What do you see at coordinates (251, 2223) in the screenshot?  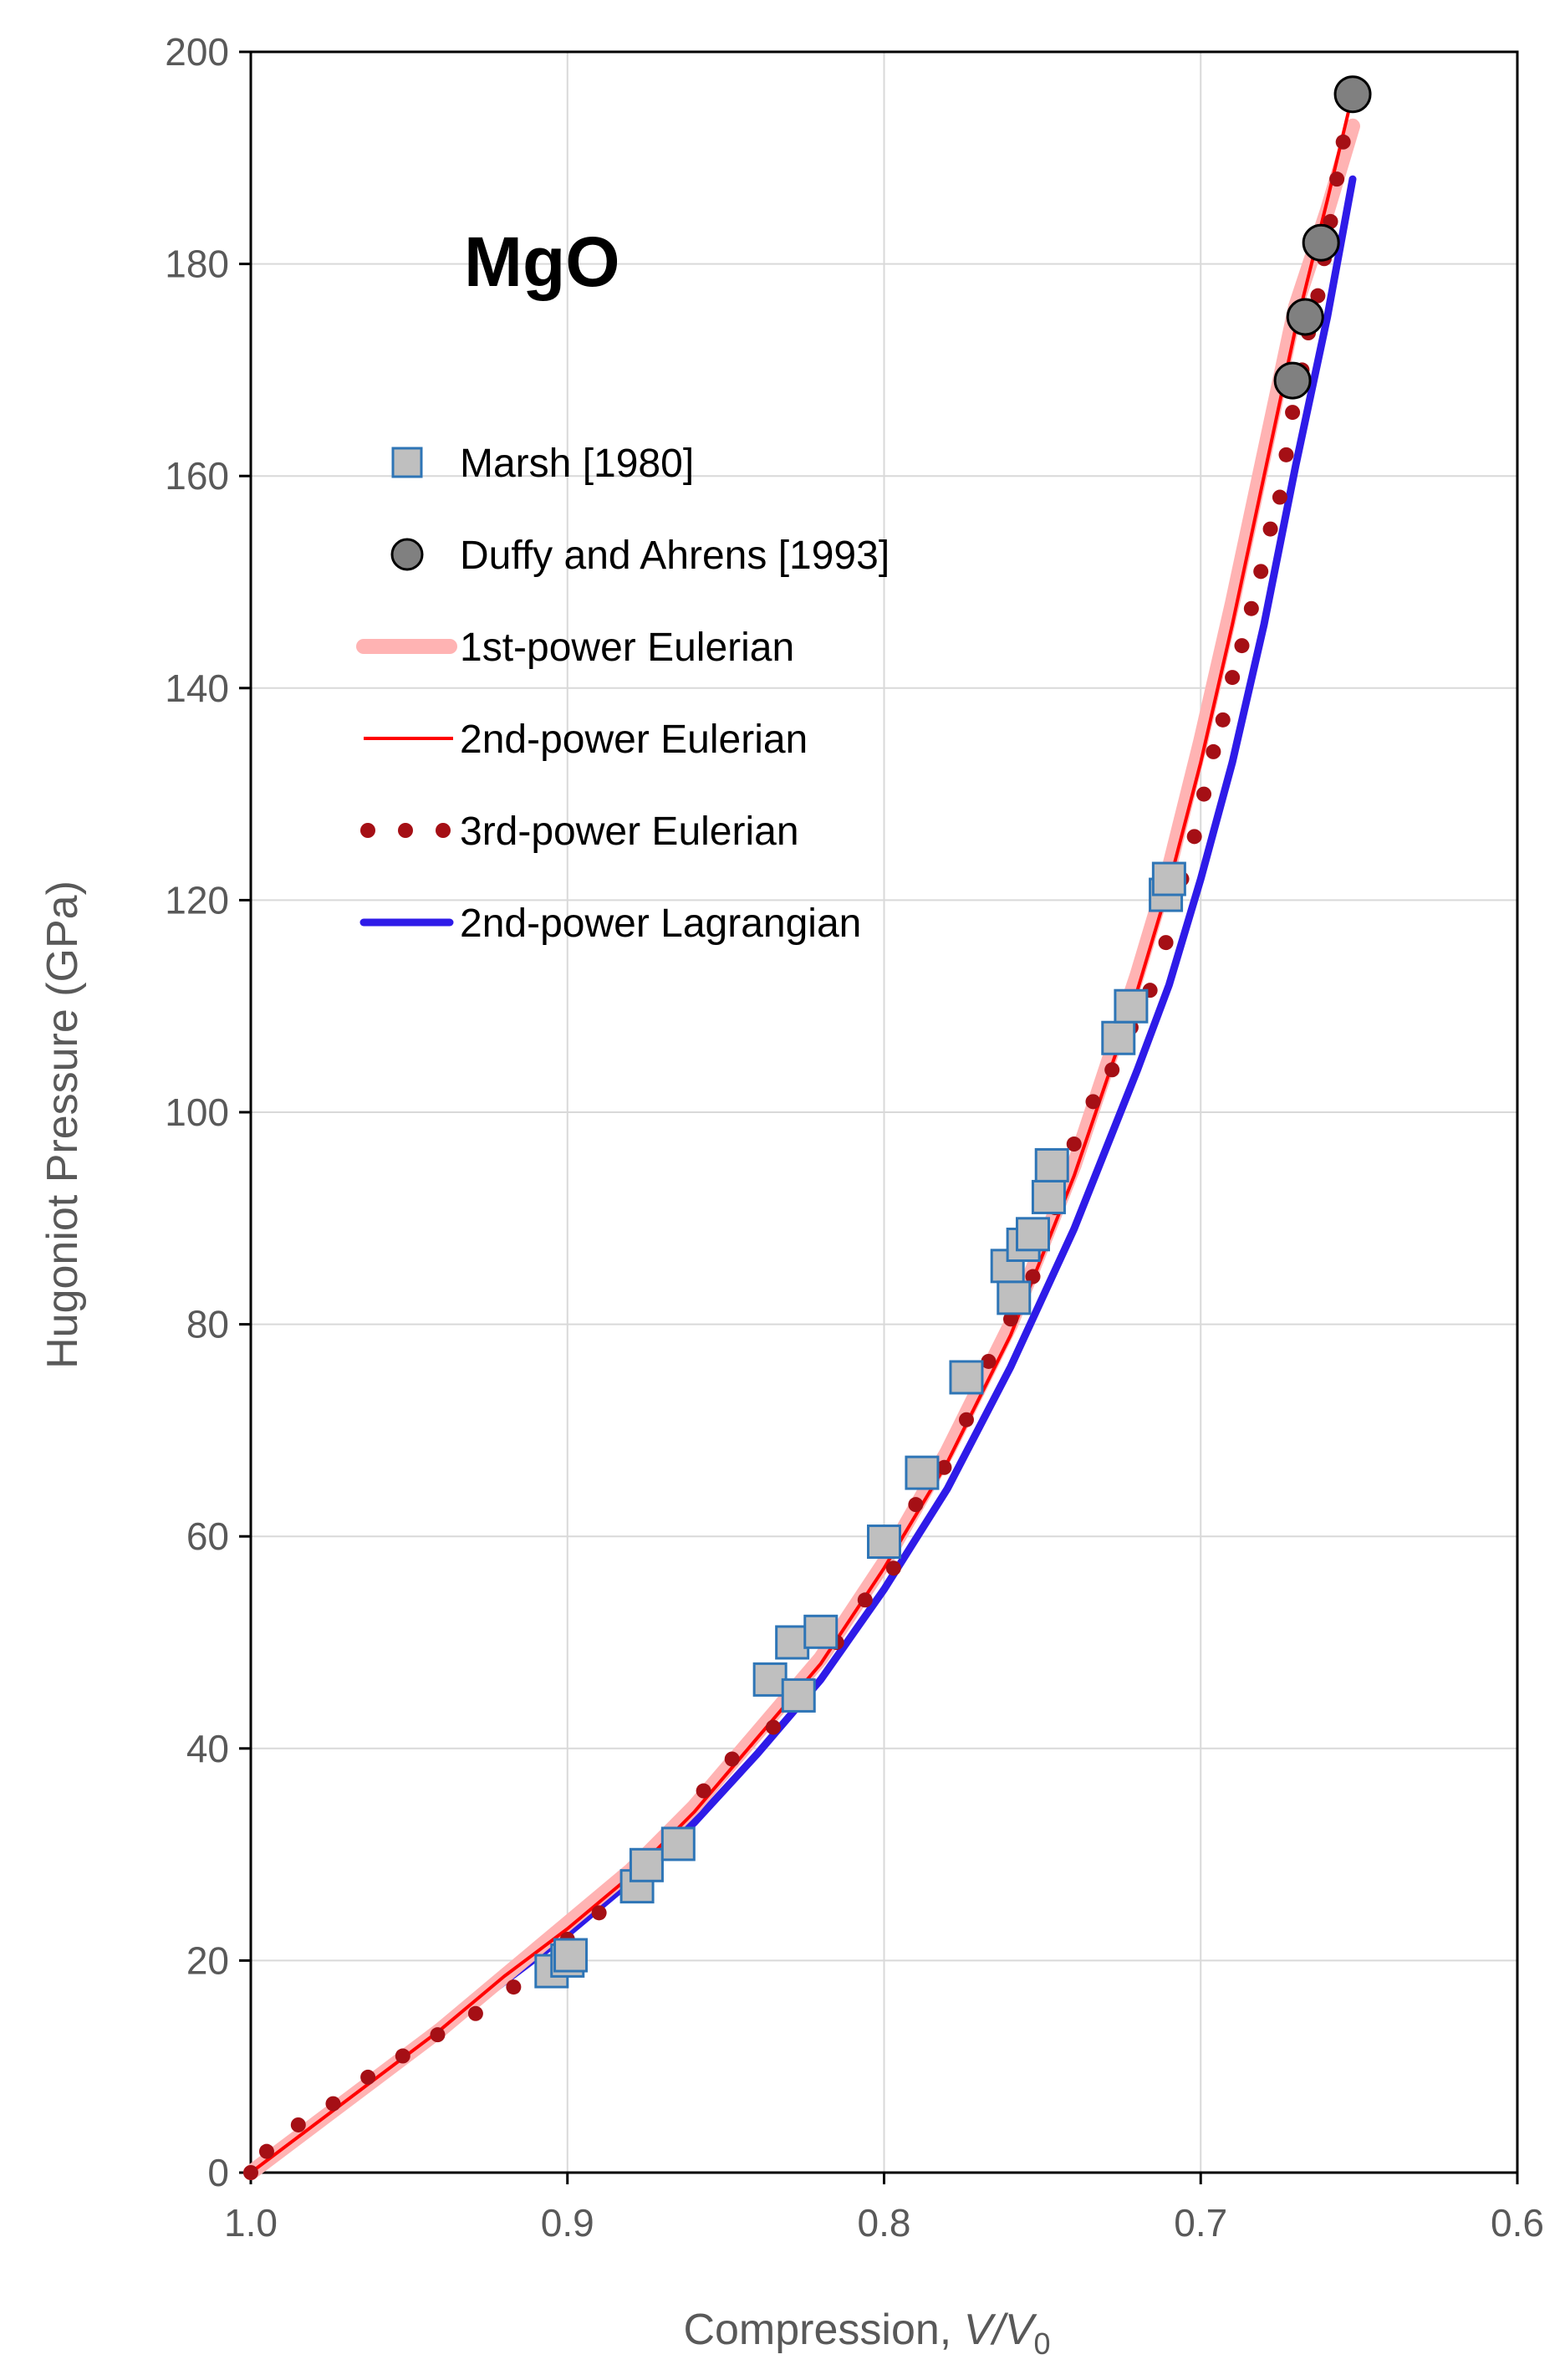 I see `x-tick-label: 1.0` at bounding box center [251, 2223].